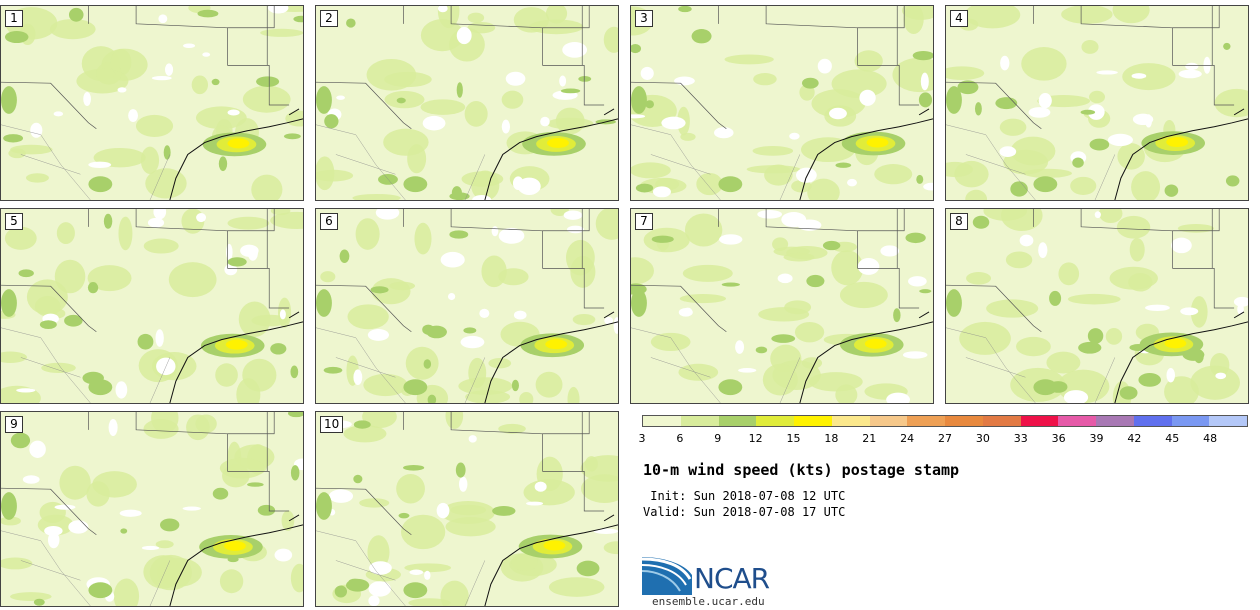  Describe the element at coordinates (793, 438) in the screenshot. I see `colorbar-tick-label: 15` at that location.